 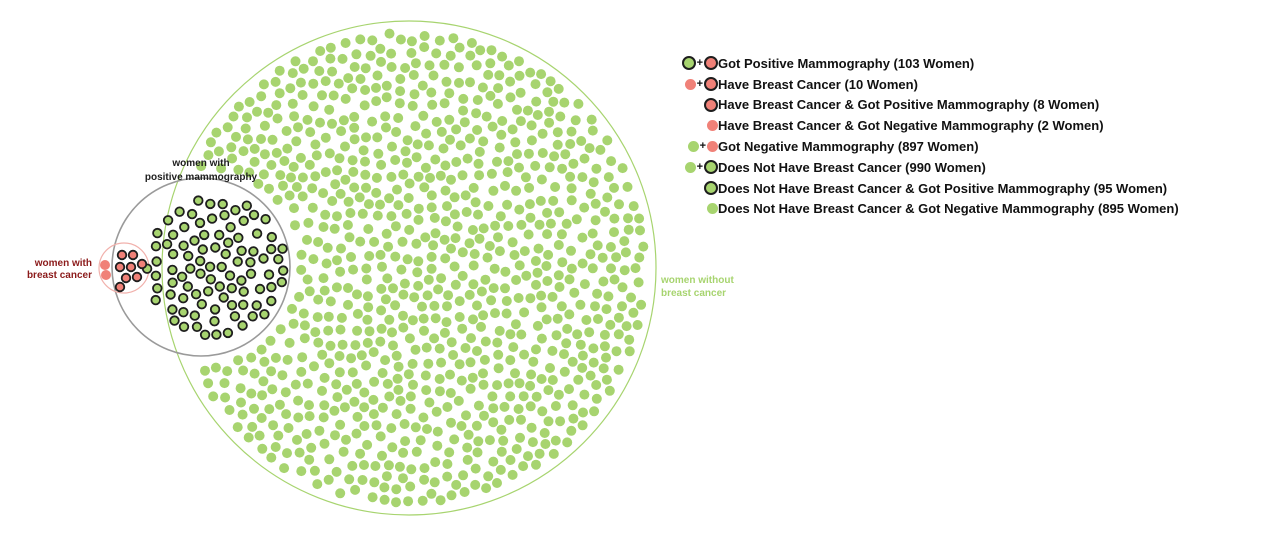 I want to click on legend-icons, so click(x=695, y=188).